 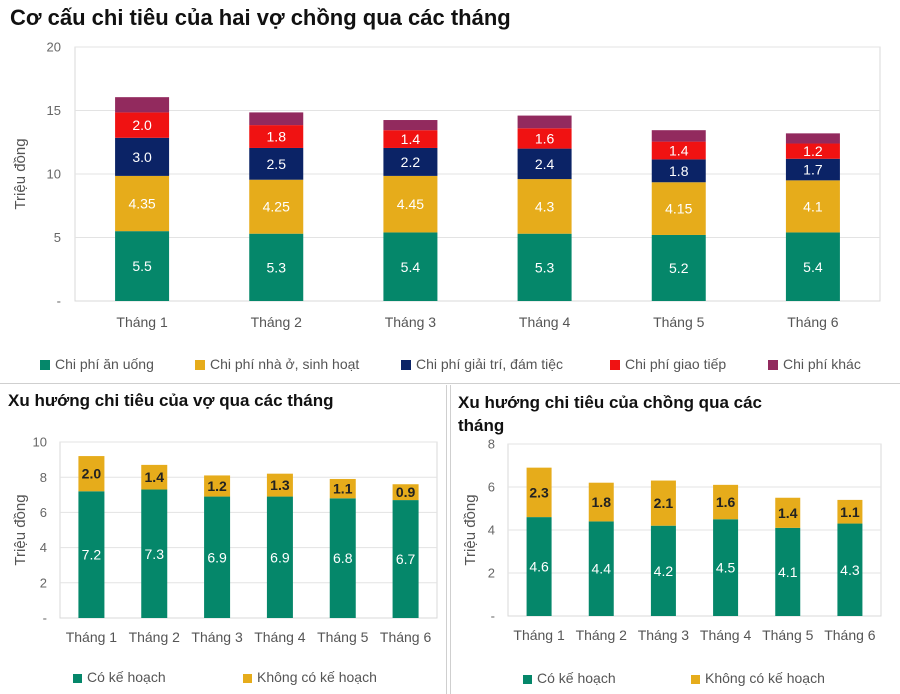 I want to click on data-label: 2.5, so click(x=277, y=164).